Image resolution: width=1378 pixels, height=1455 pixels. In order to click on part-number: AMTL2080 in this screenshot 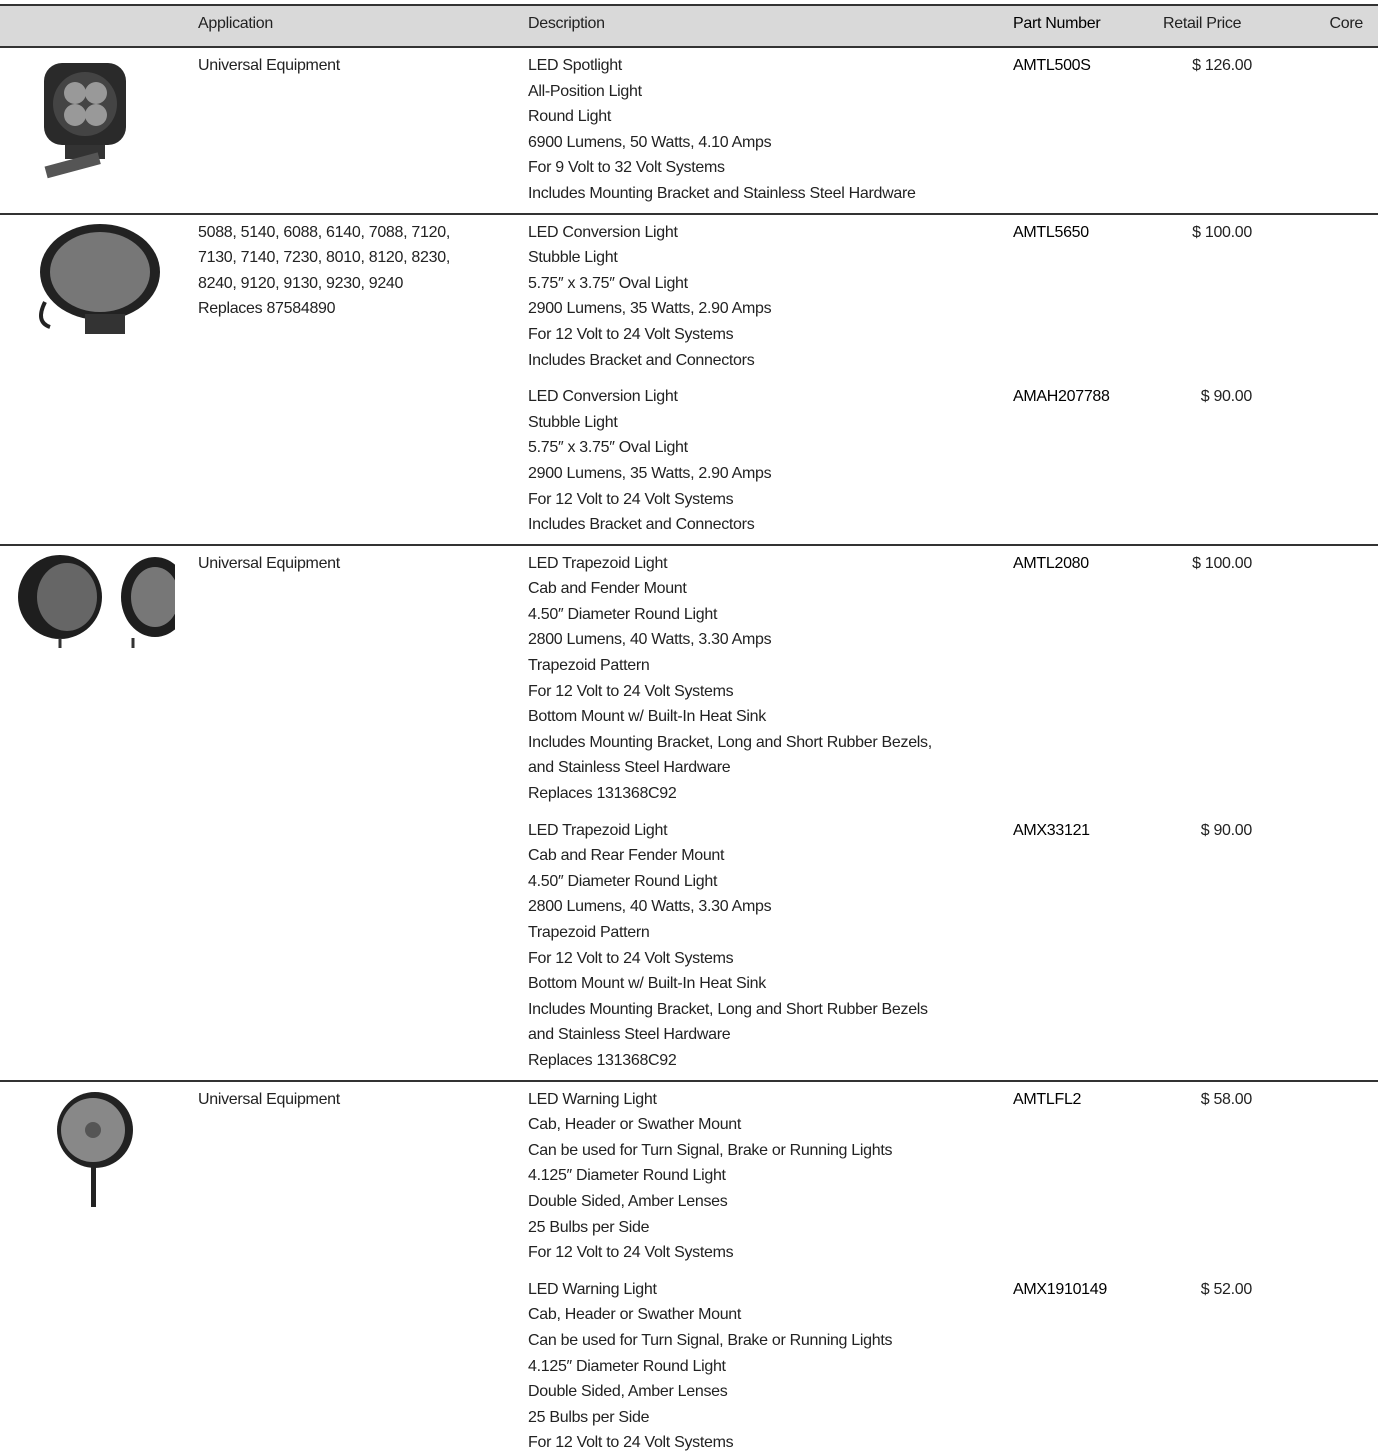, I will do `click(1051, 563)`.